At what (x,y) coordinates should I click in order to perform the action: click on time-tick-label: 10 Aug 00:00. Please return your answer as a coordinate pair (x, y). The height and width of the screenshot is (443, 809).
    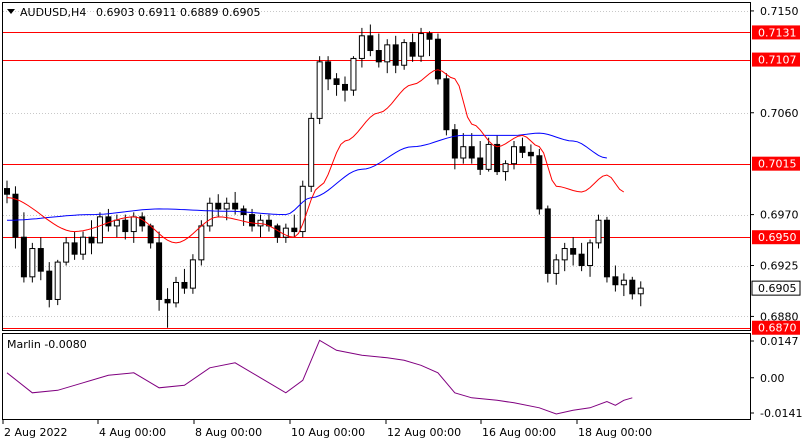
    Looking at the image, I should click on (328, 432).